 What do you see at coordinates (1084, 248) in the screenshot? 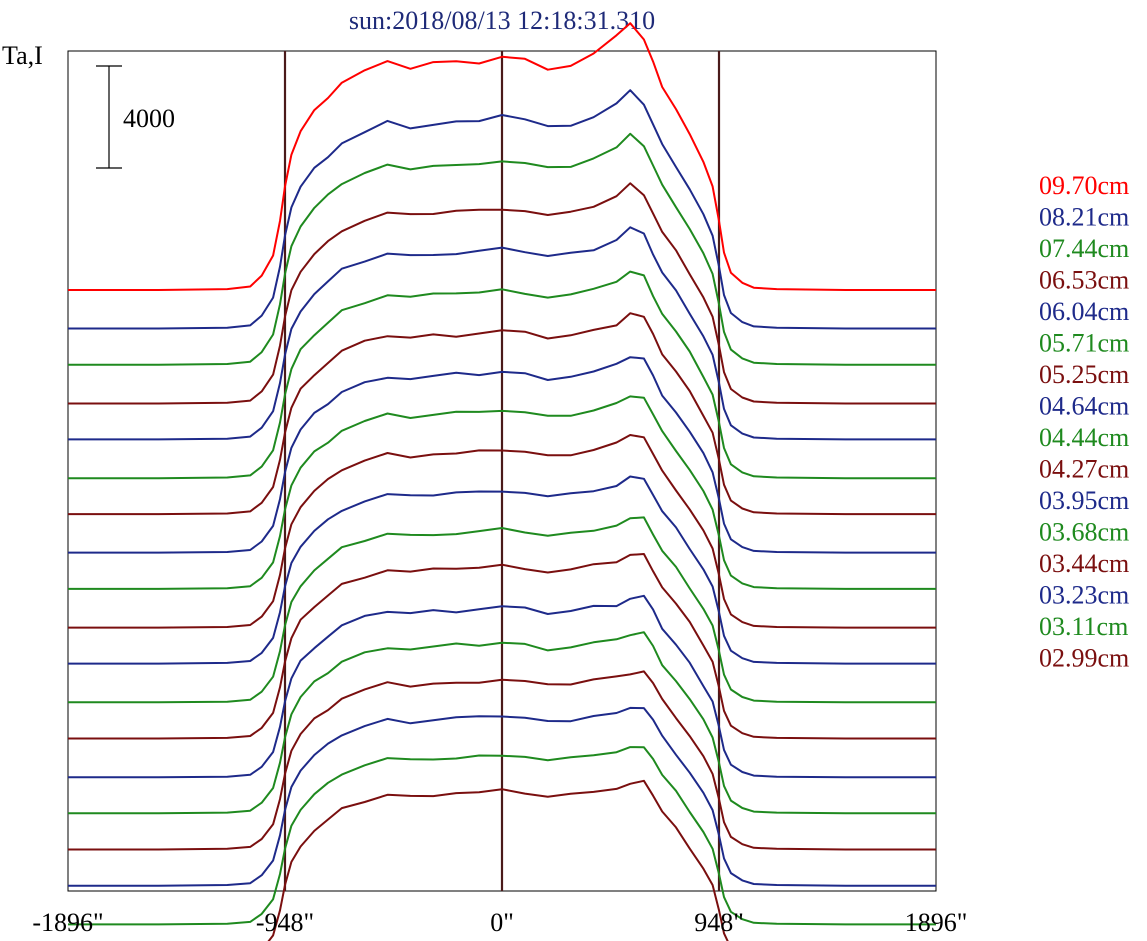
I see `legend-entry: 07.44cm` at bounding box center [1084, 248].